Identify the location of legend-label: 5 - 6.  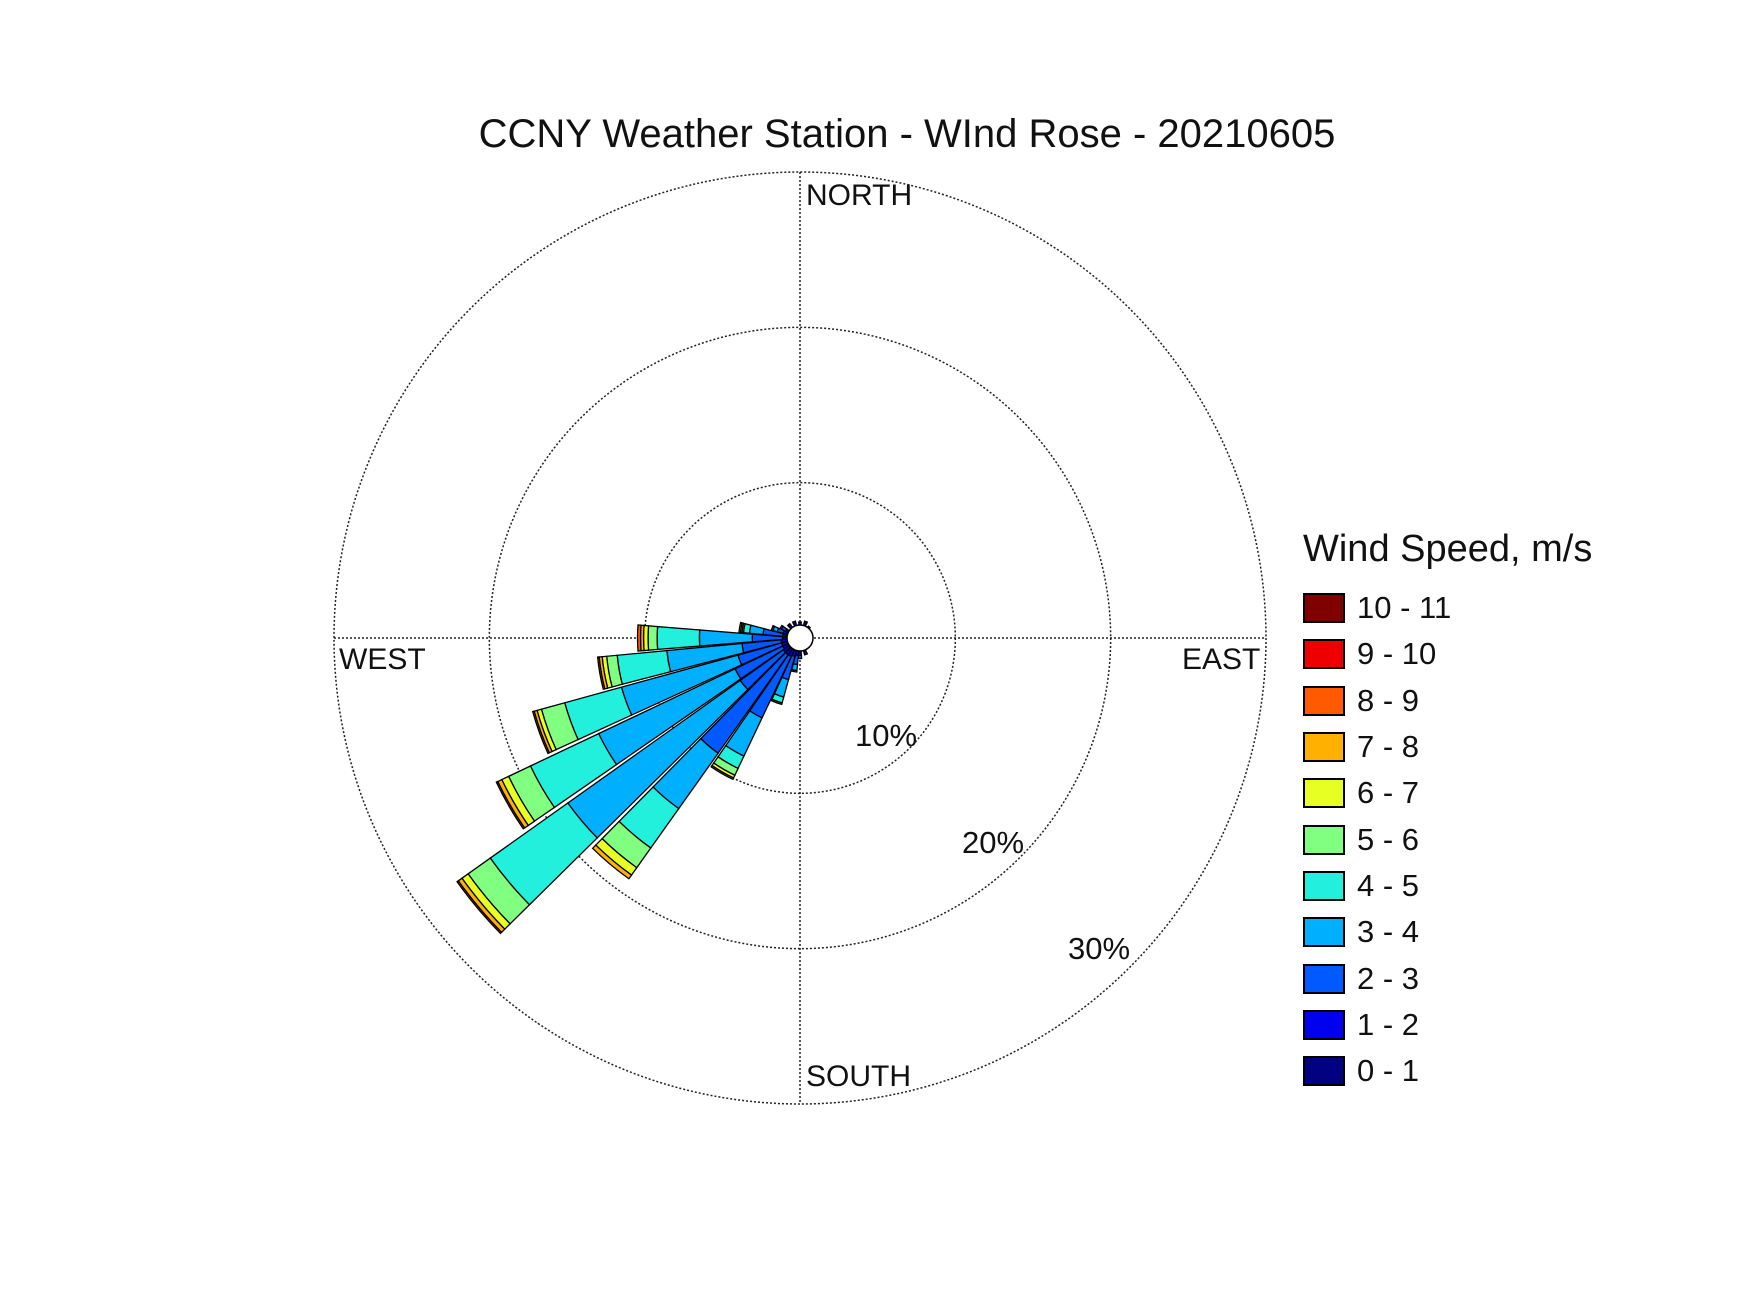
(1388, 839).